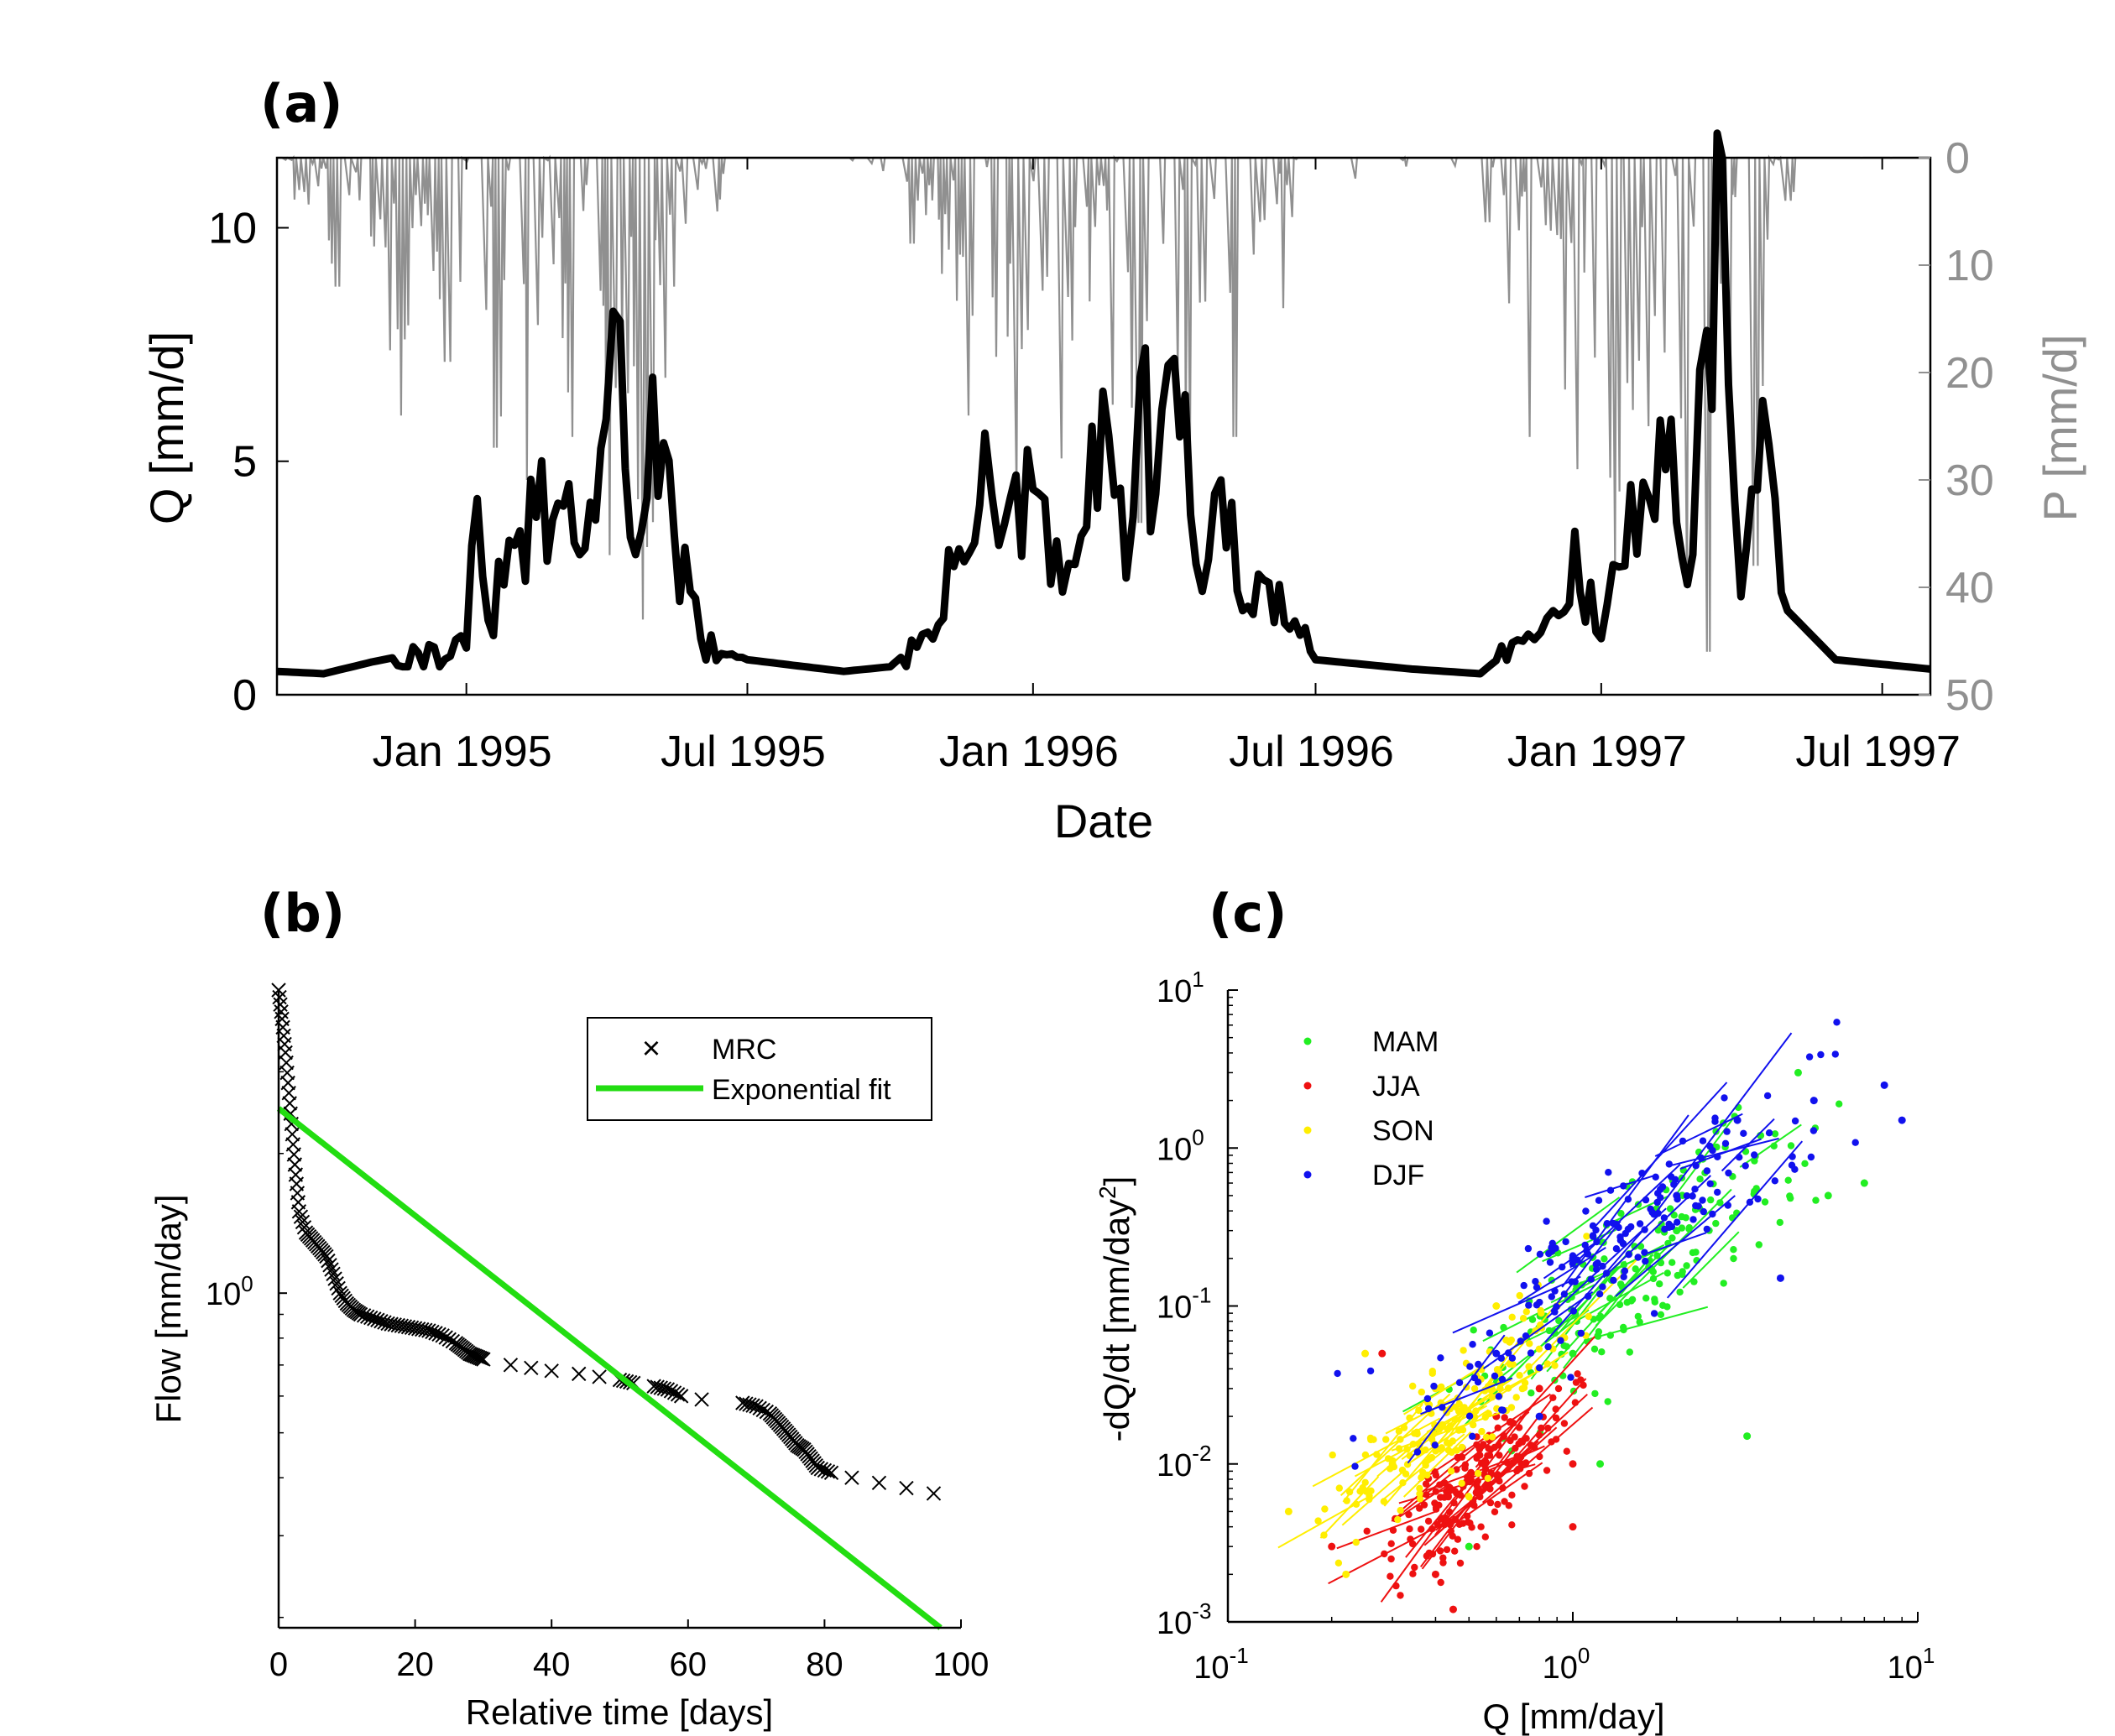  Describe the element at coordinates (1029, 752) in the screenshot. I see `x-tick-label: Jan 1996` at that location.